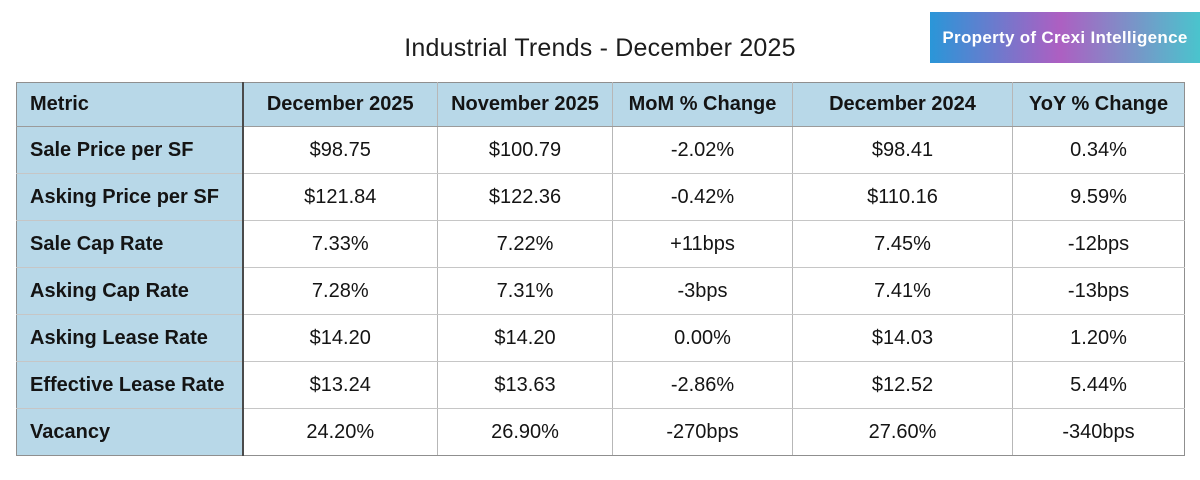 Image resolution: width=1200 pixels, height=480 pixels. Describe the element at coordinates (1098, 150) in the screenshot. I see `value-cell: 0.34%` at that location.